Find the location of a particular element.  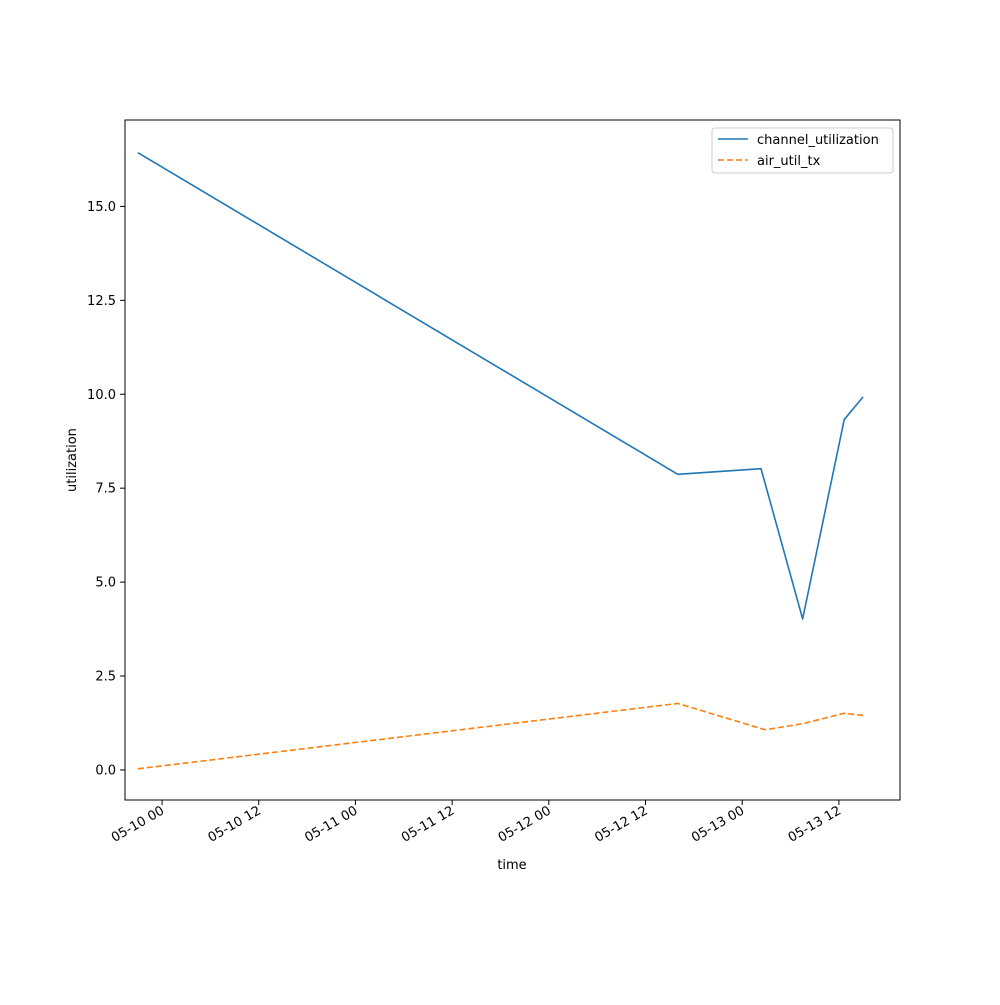

y-axis-ticks: 0.0 2.5 5.0 7.5 10.0 12.5 15.0 is located at coordinates (106, 489).